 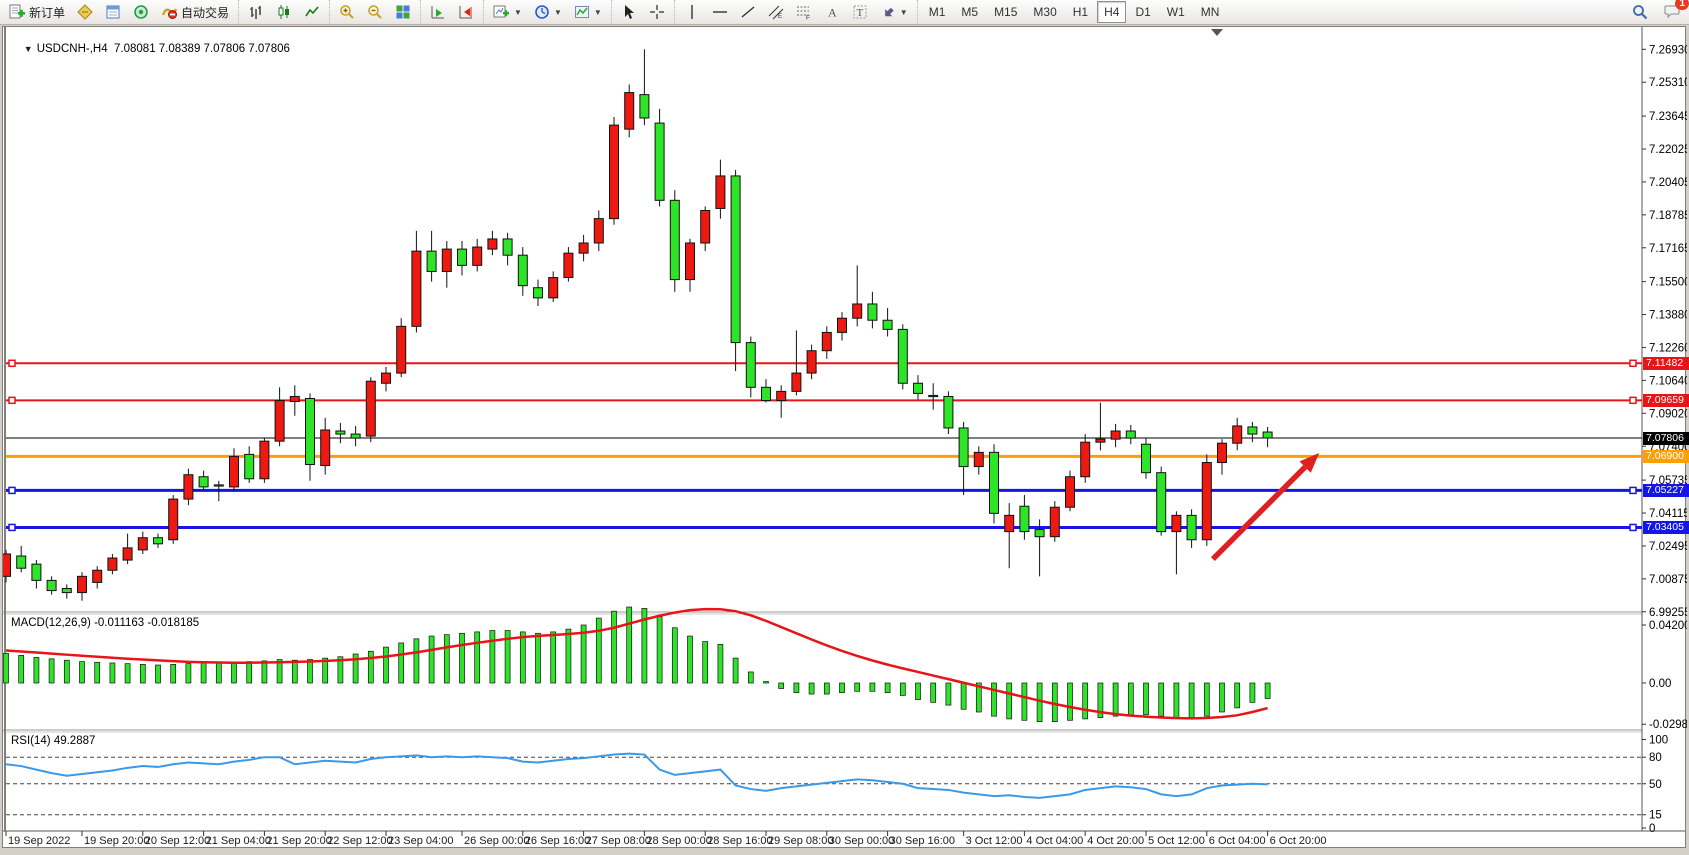 I want to click on new-order-button-label: 新订单, so click(x=47, y=12).